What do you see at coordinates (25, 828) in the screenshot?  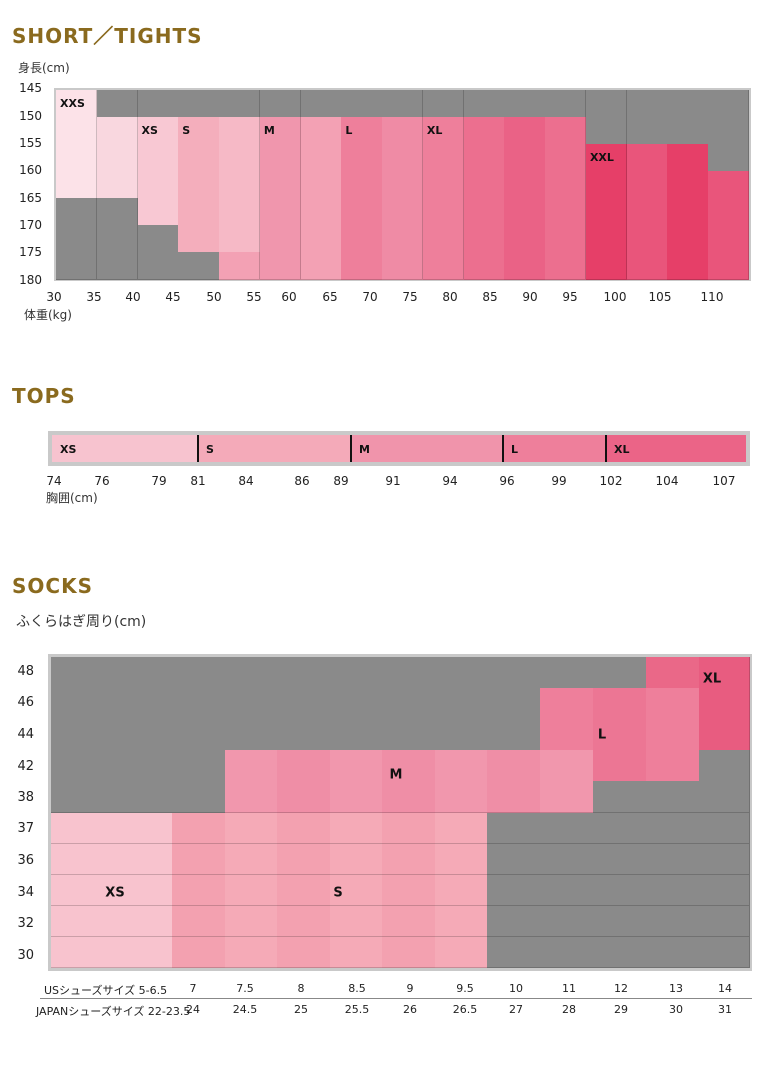 I see `socks-y-tick: 37` at bounding box center [25, 828].